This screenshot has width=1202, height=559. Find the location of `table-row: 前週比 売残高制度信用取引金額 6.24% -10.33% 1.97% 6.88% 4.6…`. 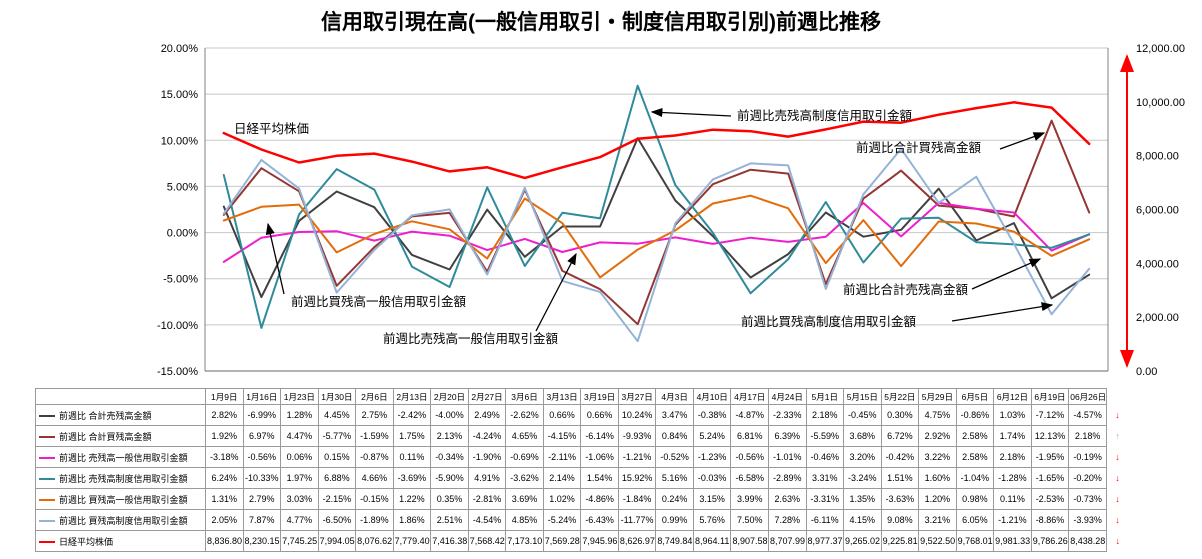

table-row: 前週比 売残高制度信用取引金額 6.24% -10.33% 1.97% 6.88% 4.6… is located at coordinates (582, 478).